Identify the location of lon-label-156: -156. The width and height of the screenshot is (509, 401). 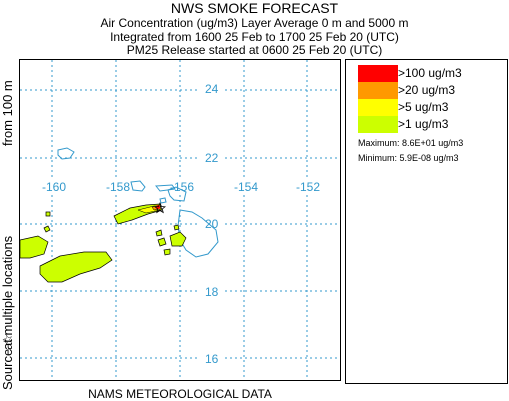
(182, 187).